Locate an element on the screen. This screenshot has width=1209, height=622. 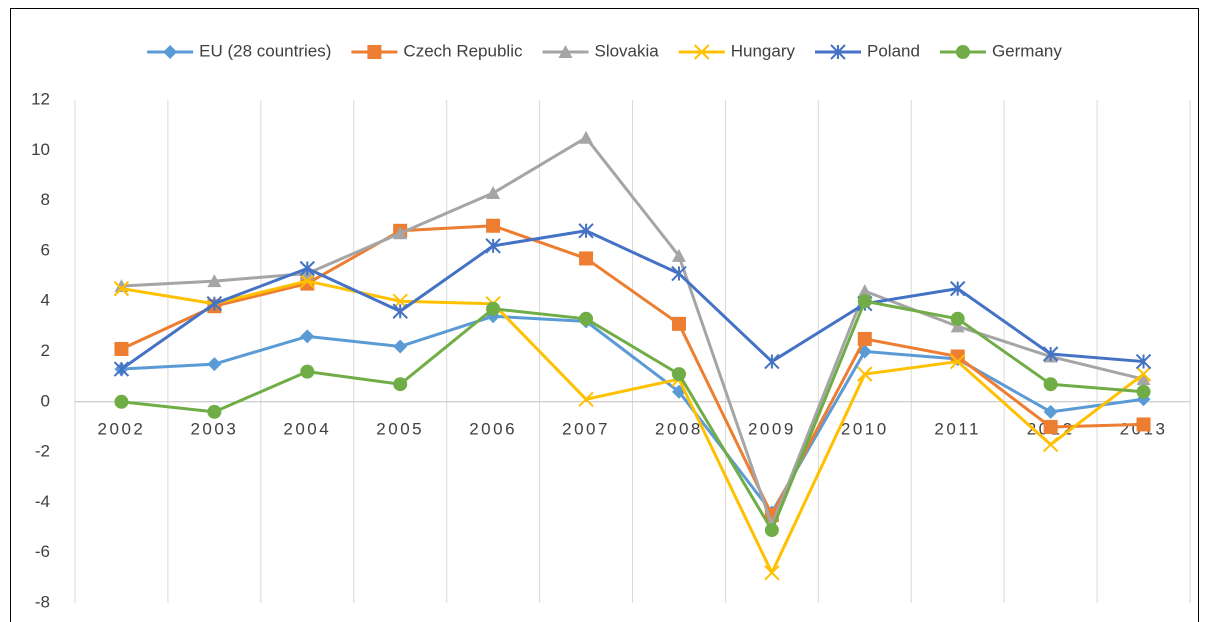
y-tick-label: -8 is located at coordinates (42, 601).